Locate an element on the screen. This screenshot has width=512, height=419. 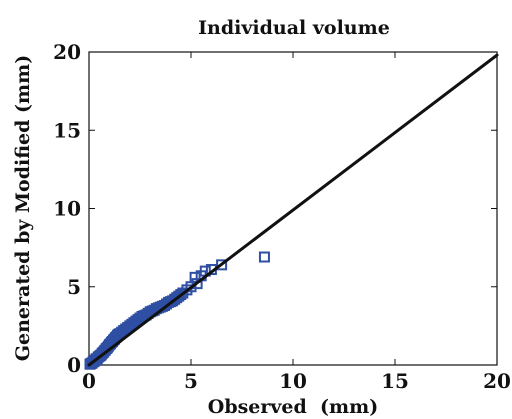
x-tick-label-0: 0 is located at coordinates (89, 381).